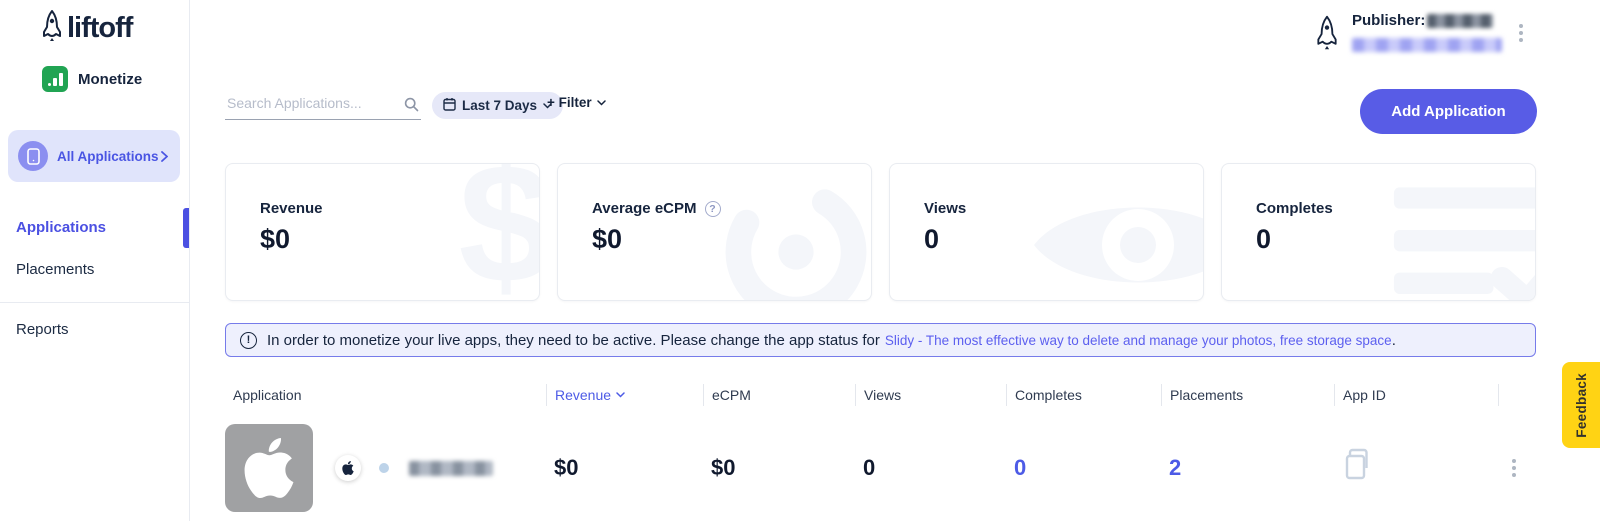 The height and width of the screenshot is (521, 1600). What do you see at coordinates (382, 232) in the screenshot?
I see `stat-card-revenue: $ Revenue $0` at bounding box center [382, 232].